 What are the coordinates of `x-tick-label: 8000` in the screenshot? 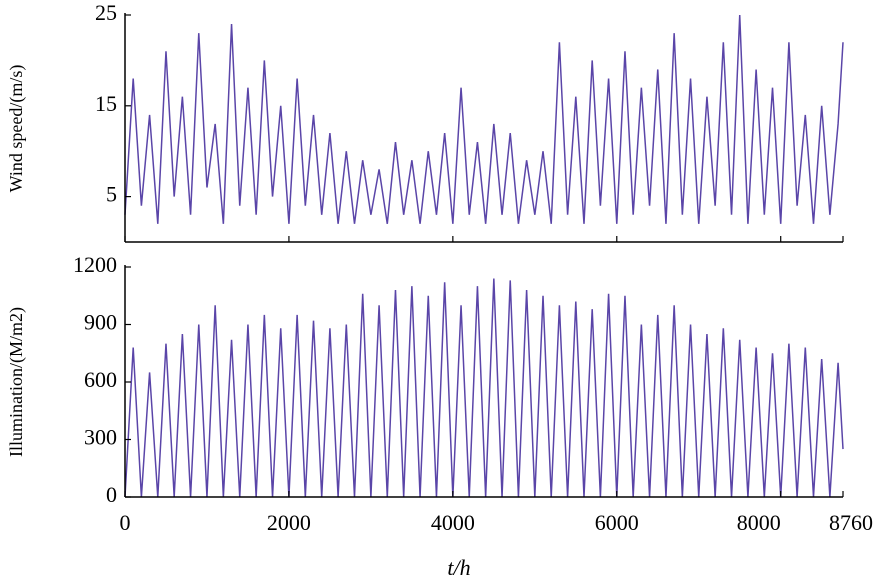 It's located at (759, 522).